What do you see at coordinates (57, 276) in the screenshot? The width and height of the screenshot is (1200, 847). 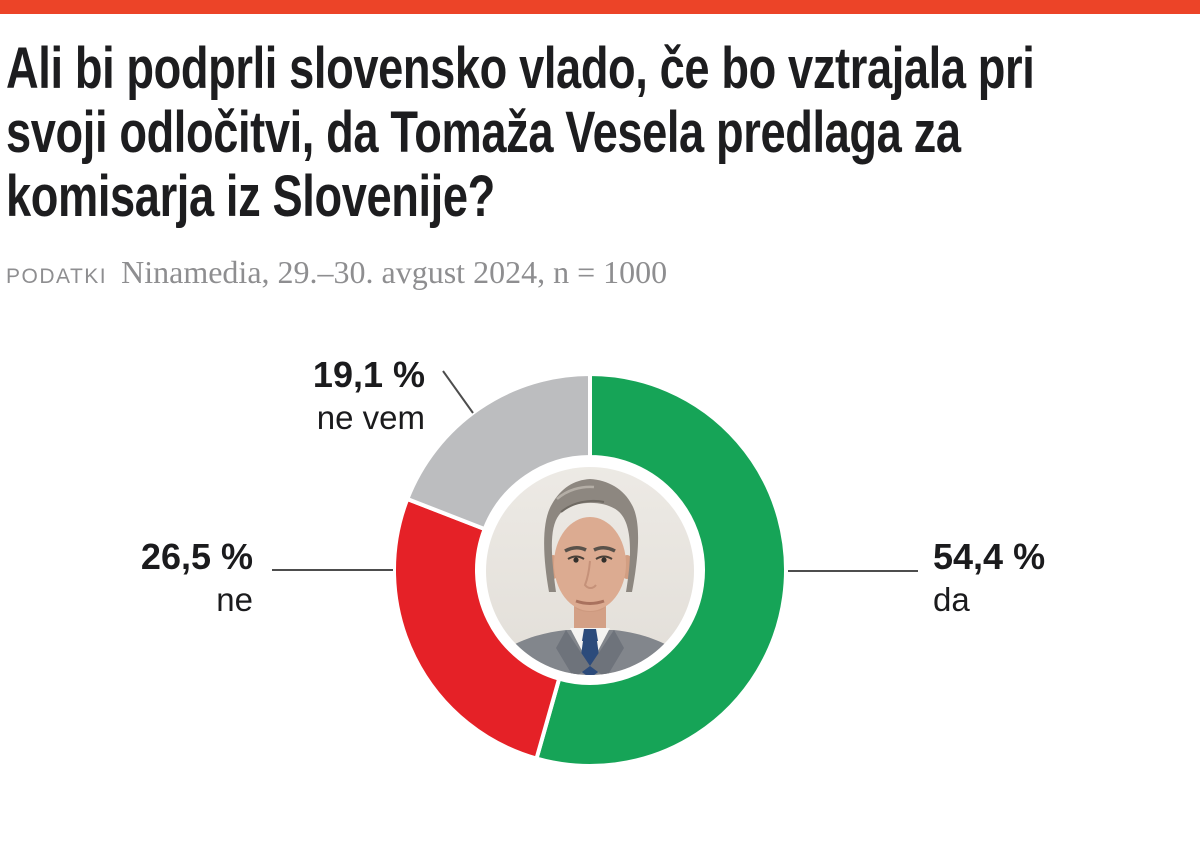 I see `source-label: PODATKI` at bounding box center [57, 276].